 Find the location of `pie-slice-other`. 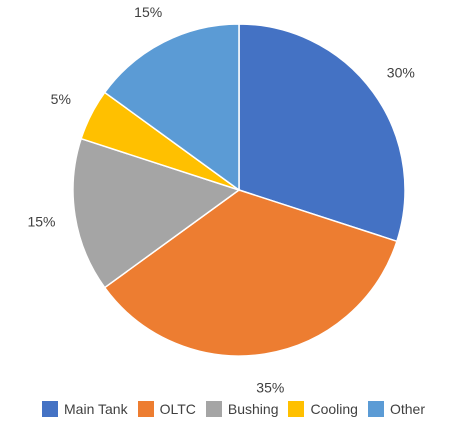

pie-slice-other is located at coordinates (171, 107).